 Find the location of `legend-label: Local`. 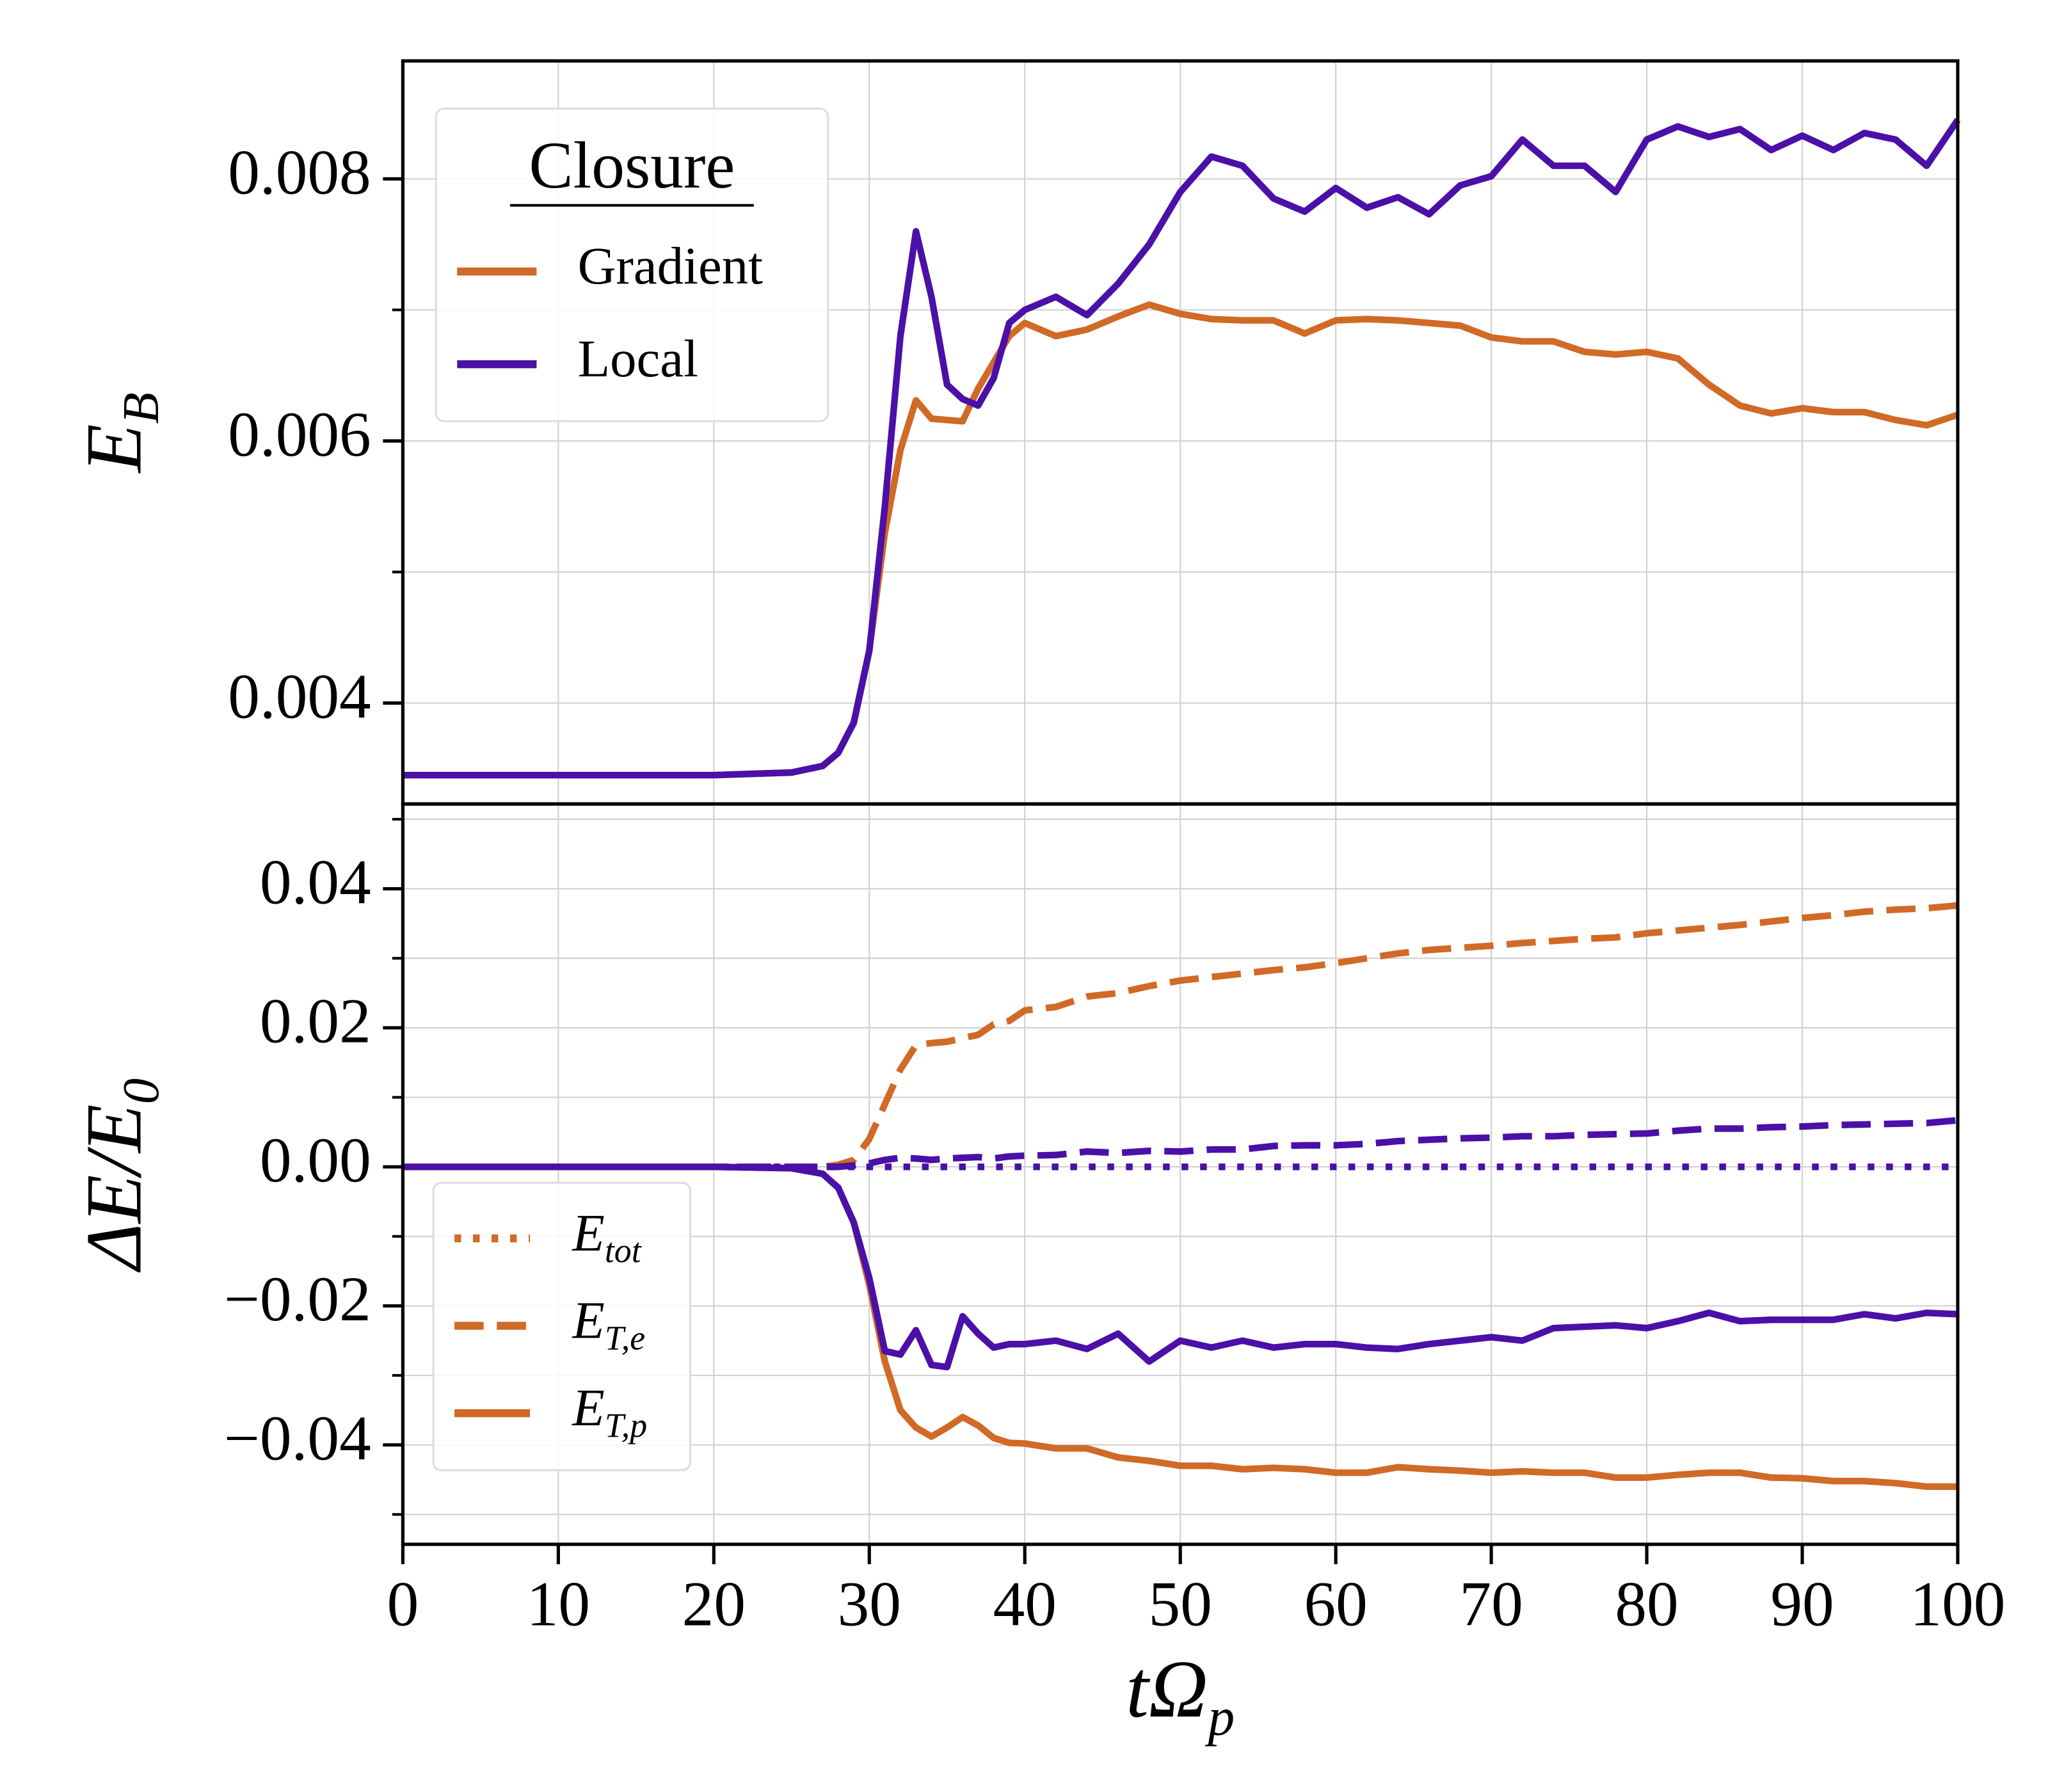

legend-label: Local is located at coordinates (638, 358).